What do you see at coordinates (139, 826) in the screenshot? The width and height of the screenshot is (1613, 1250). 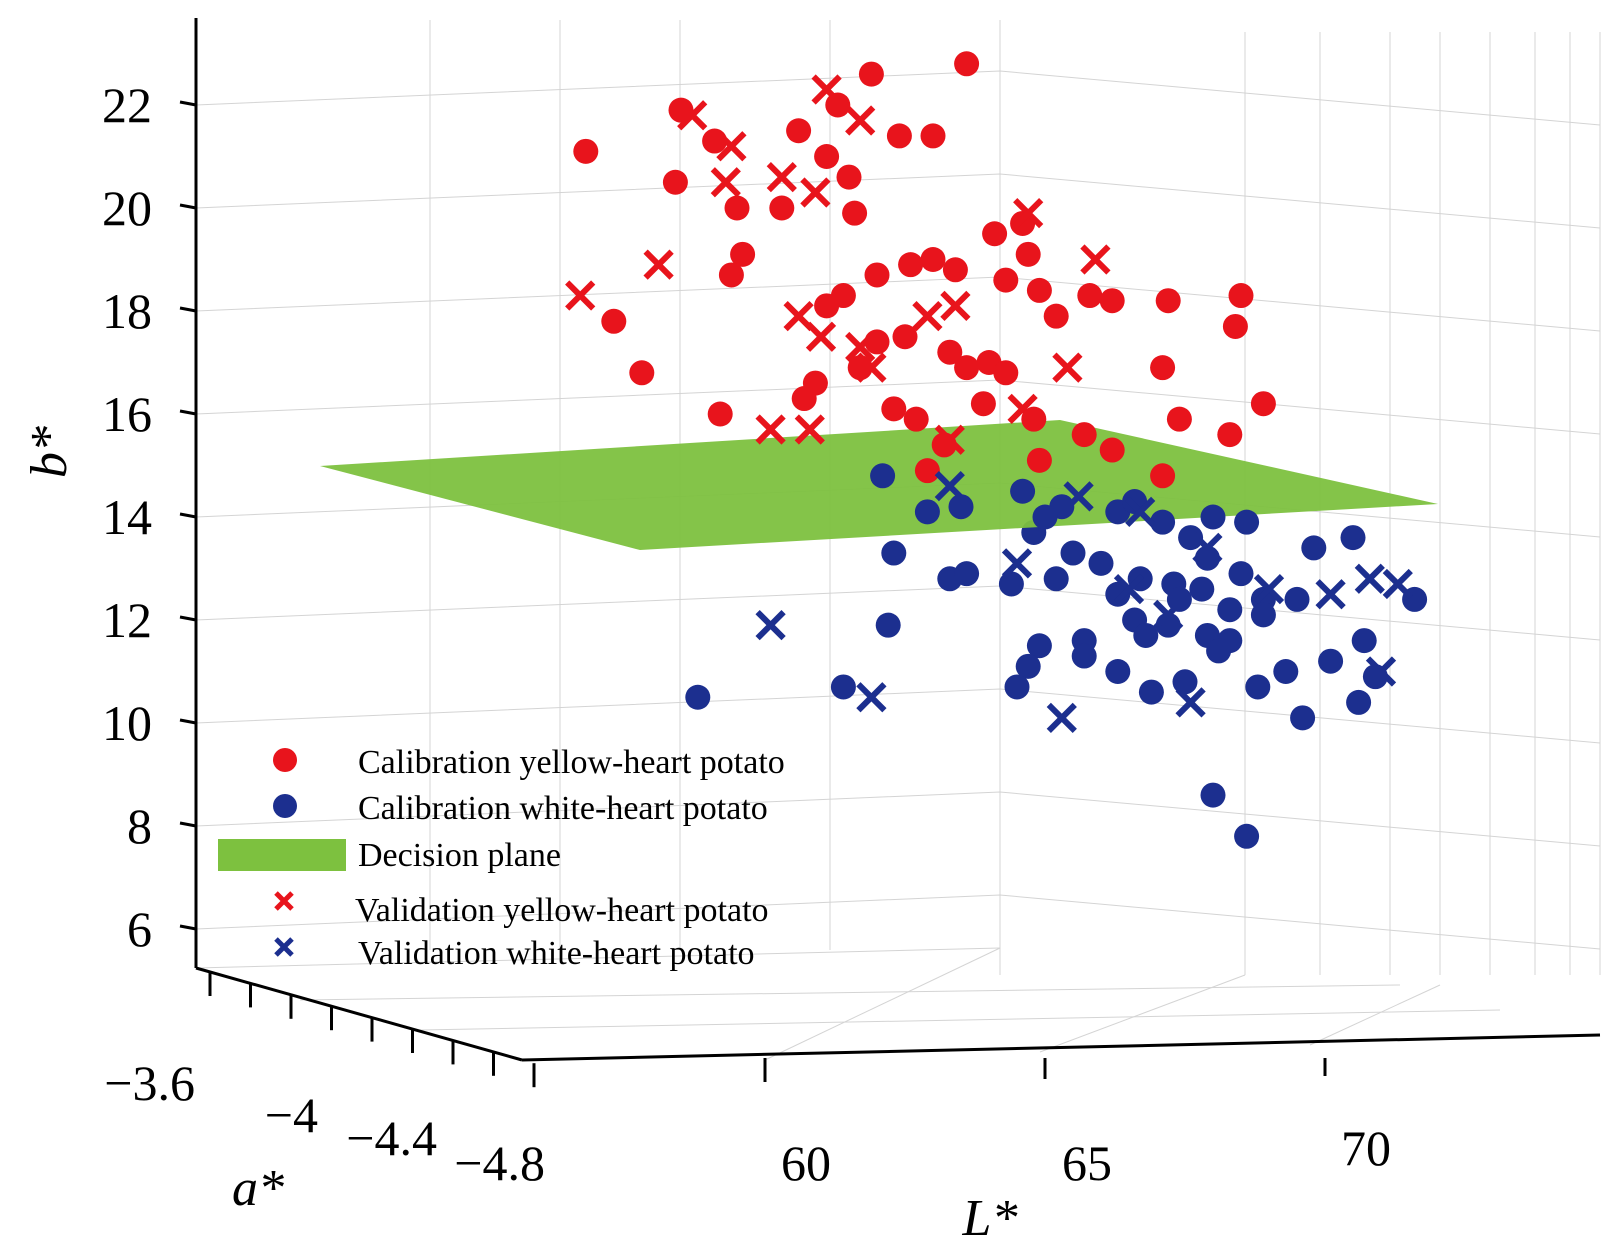 I see `z-tick-label: 8` at bounding box center [139, 826].